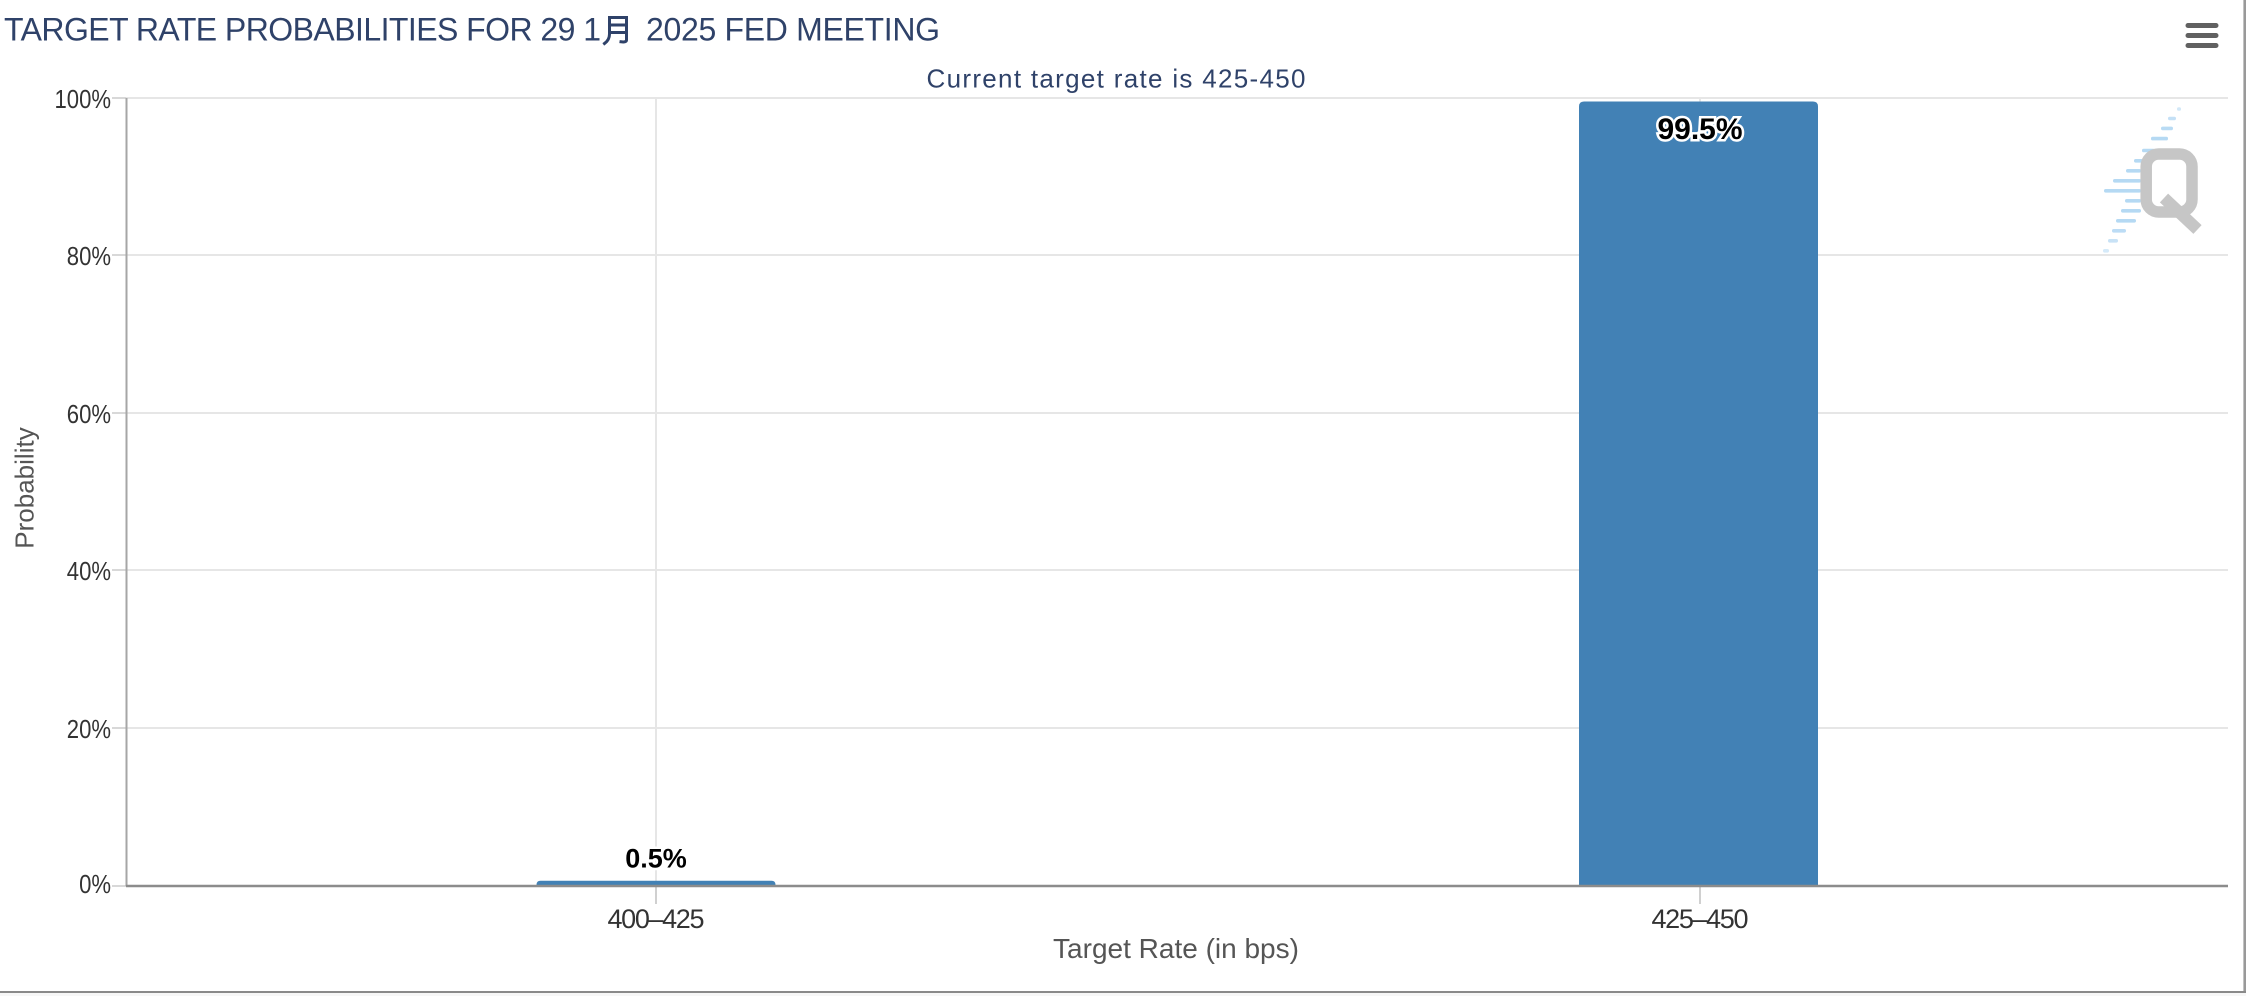  What do you see at coordinates (656, 919) in the screenshot?
I see `svg-text: 400–425` at bounding box center [656, 919].